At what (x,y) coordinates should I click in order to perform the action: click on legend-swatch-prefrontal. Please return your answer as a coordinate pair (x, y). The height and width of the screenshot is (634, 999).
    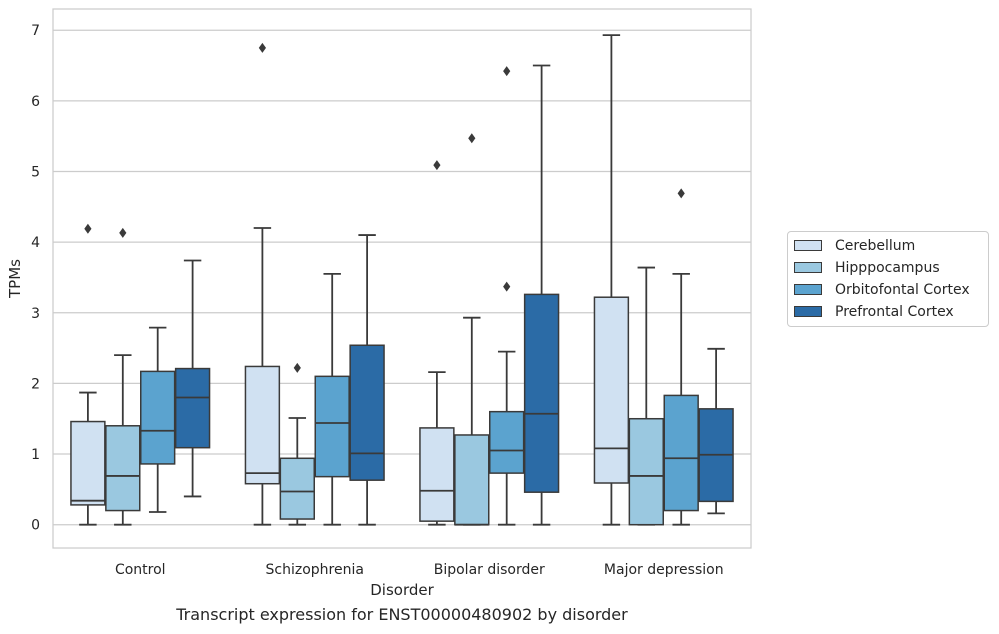
    Looking at the image, I should click on (808, 311).